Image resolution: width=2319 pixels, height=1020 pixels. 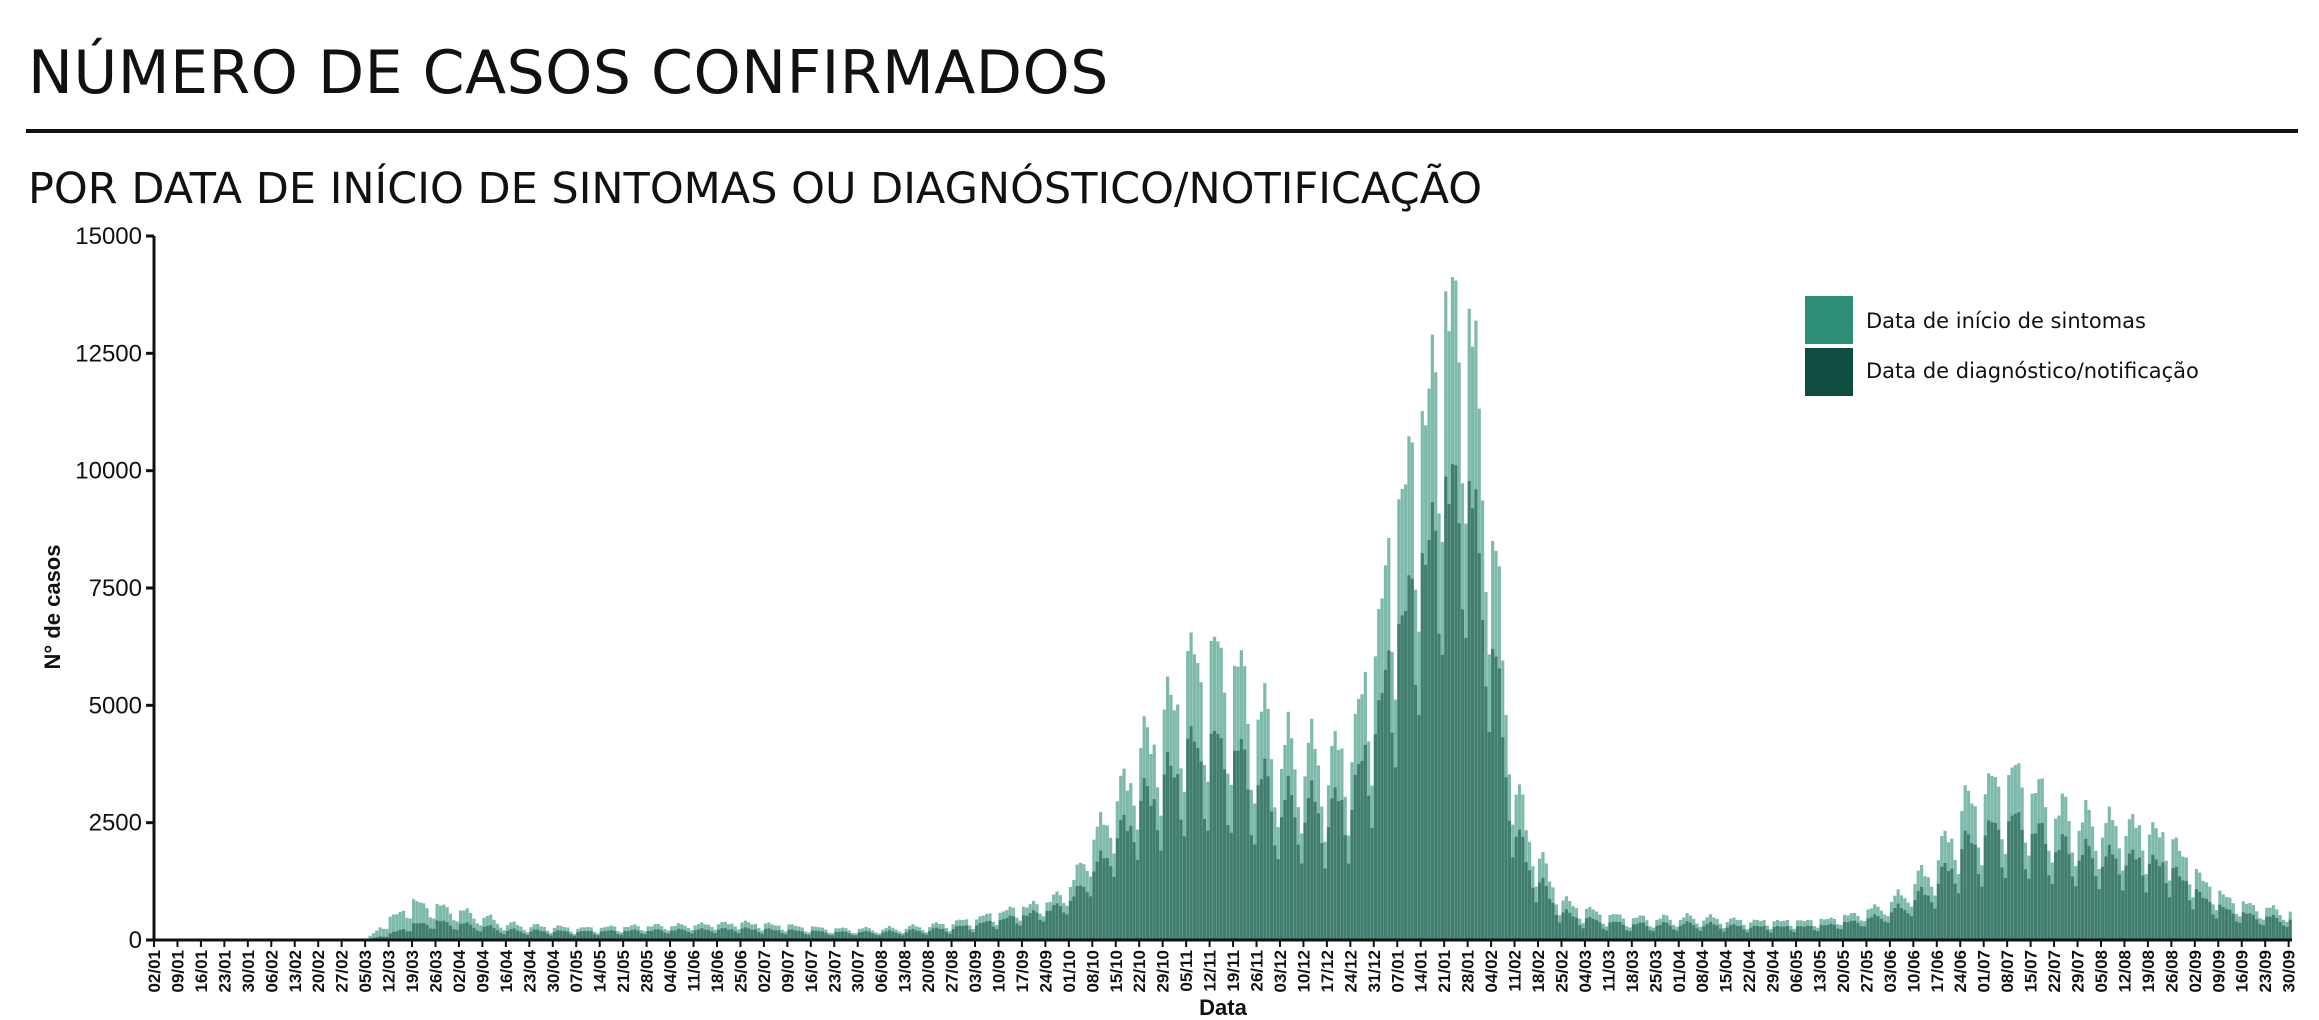 What do you see at coordinates (1538, 971) in the screenshot?
I see `x-tick-label: 18/02` at bounding box center [1538, 971].